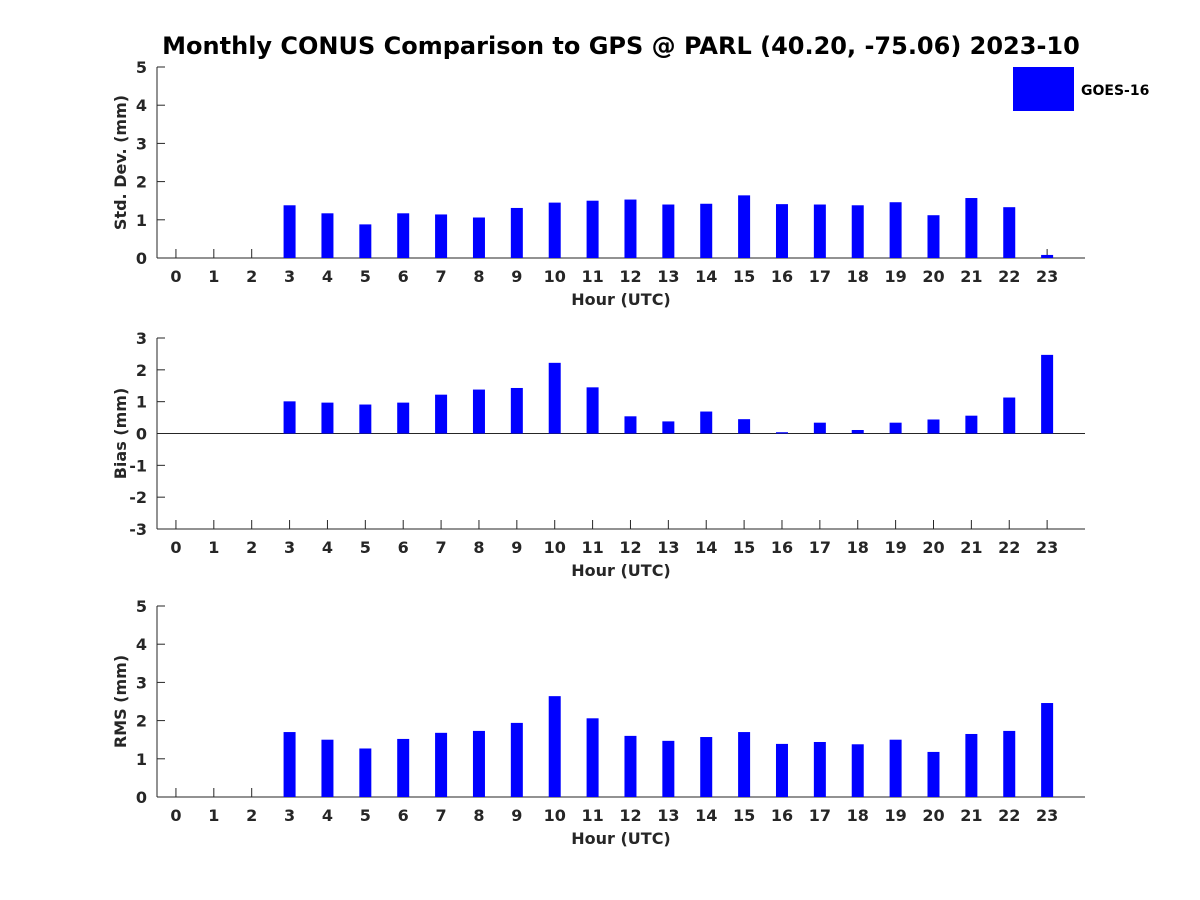 The image size is (1200, 900). I want to click on x-tick-label: 18, so click(858, 276).